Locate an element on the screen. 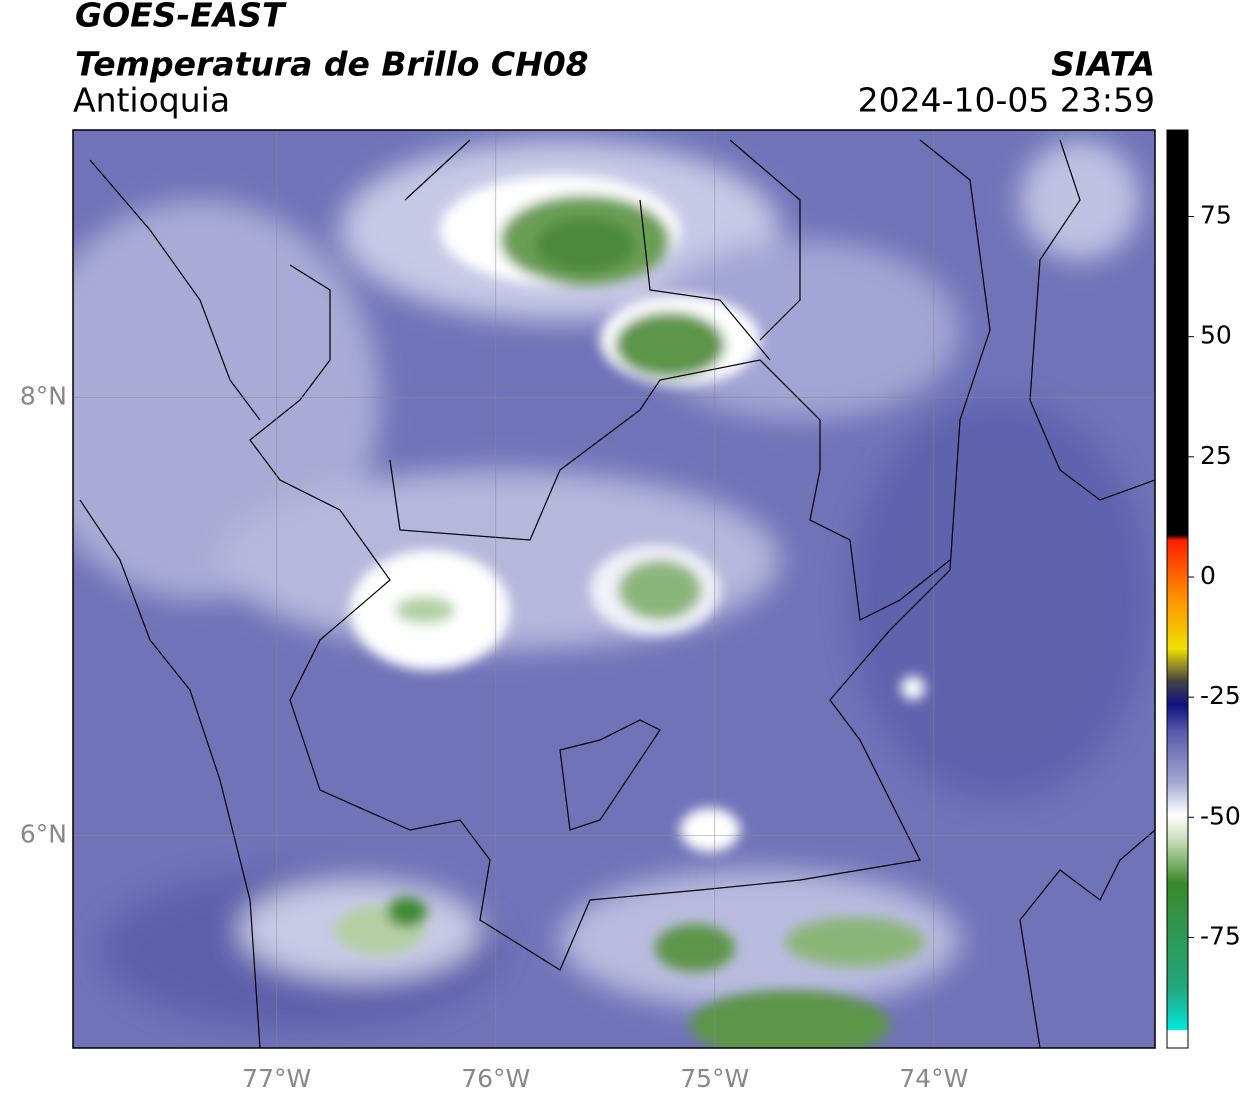 The height and width of the screenshot is (1103, 1252). x-tick-label: 77°W is located at coordinates (276, 1078).